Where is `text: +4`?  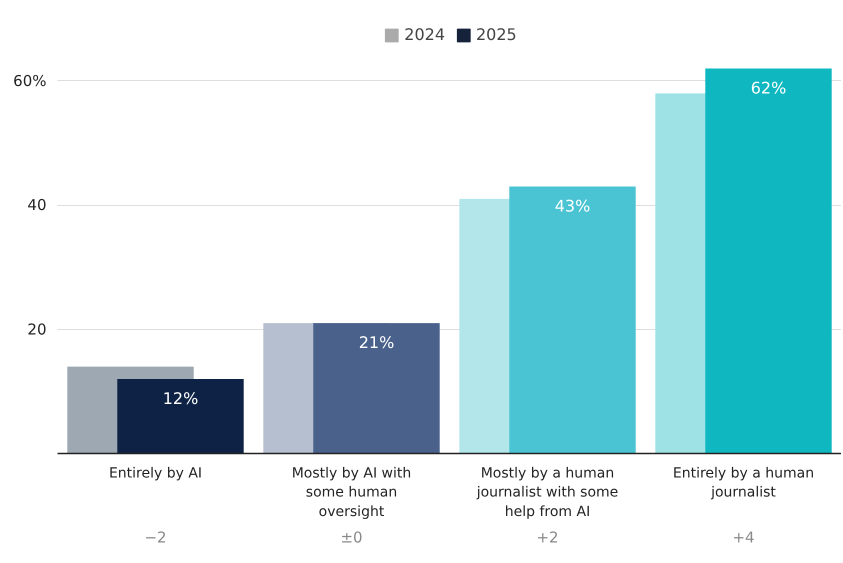 text: +4 is located at coordinates (743, 537).